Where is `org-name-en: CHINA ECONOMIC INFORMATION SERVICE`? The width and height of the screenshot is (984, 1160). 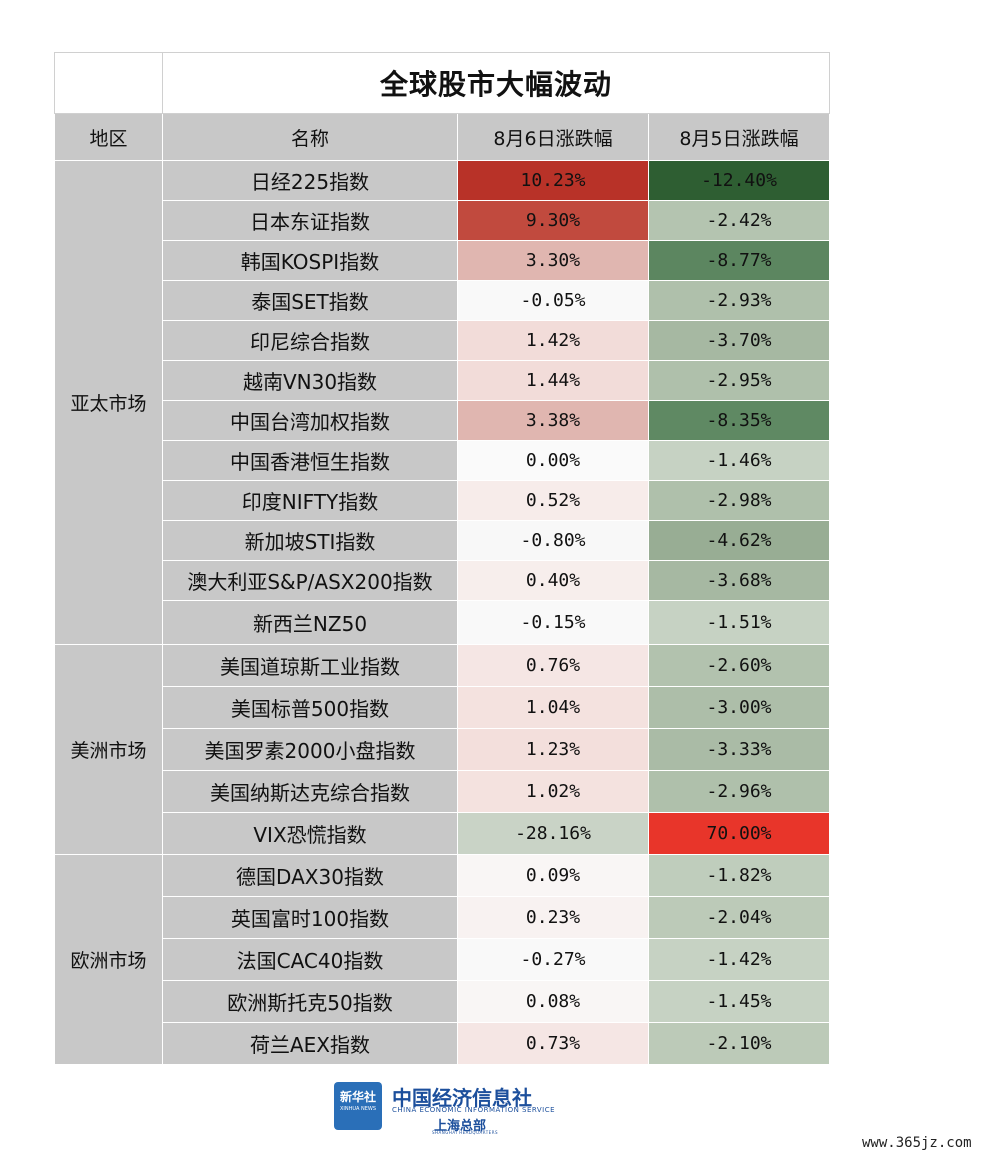 org-name-en: CHINA ECONOMIC INFORMATION SERVICE is located at coordinates (474, 1110).